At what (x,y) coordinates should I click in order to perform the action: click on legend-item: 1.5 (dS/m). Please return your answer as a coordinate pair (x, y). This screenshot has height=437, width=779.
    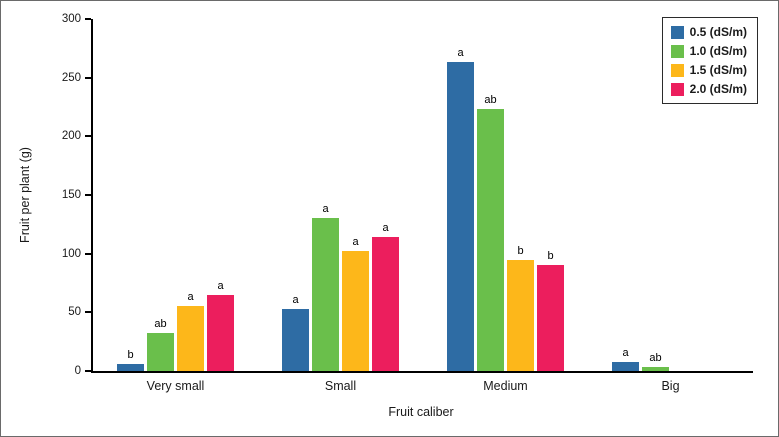
    Looking at the image, I should click on (708, 70).